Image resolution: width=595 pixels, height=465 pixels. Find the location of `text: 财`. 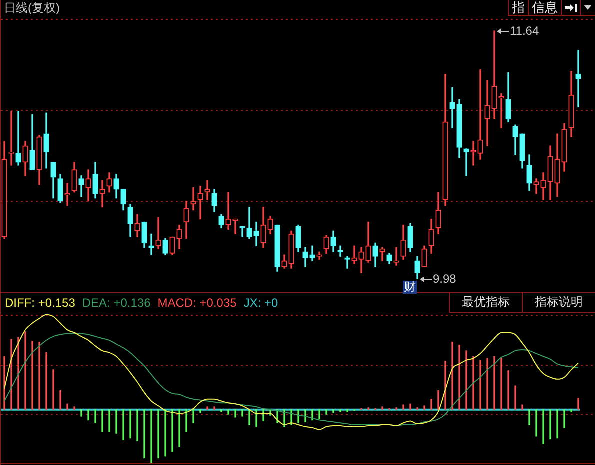

text: 财 is located at coordinates (410, 287).